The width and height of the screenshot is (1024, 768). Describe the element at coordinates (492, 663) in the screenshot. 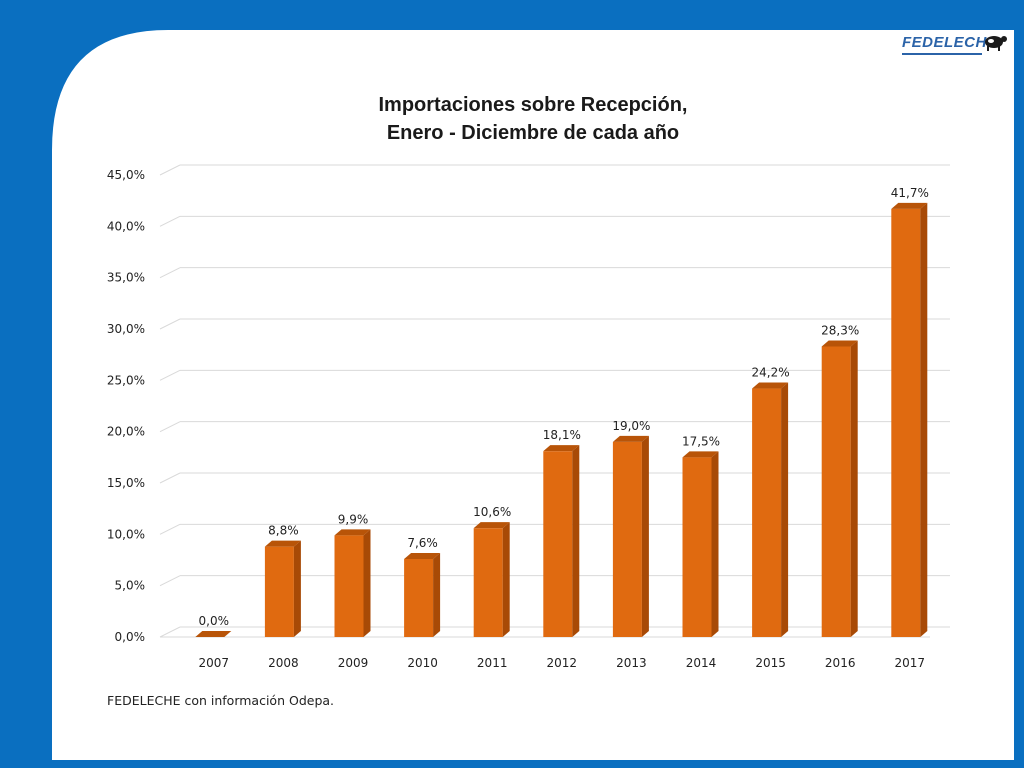

I see `x-tick-label: 2011` at that location.